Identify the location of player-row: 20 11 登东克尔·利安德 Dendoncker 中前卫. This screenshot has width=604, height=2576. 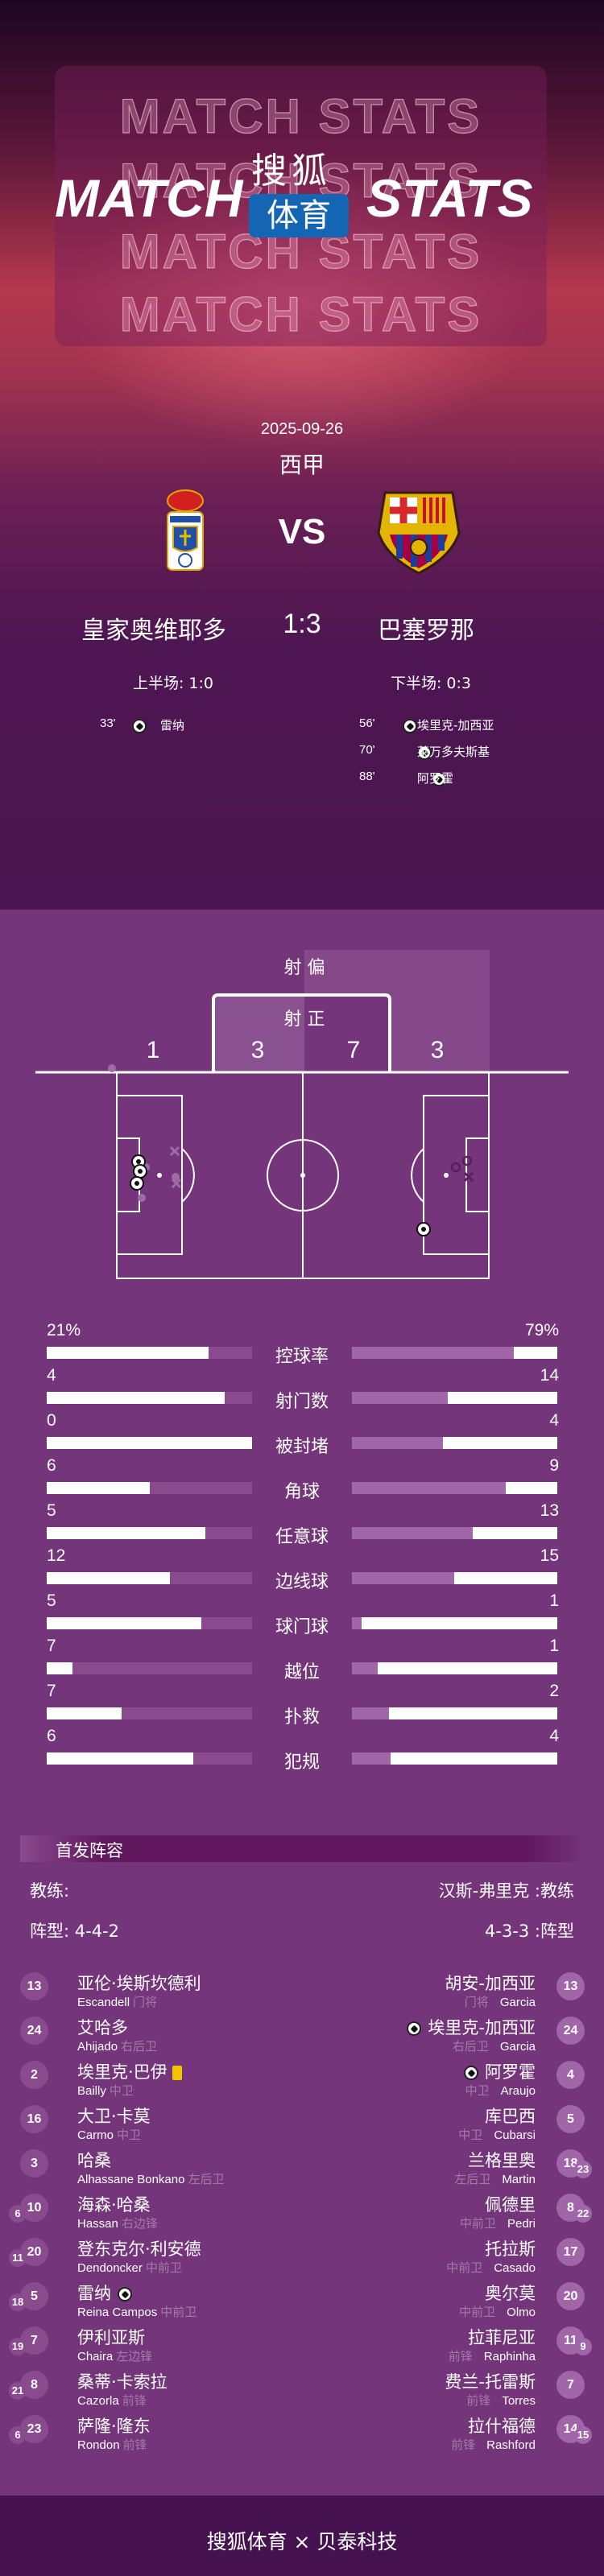
(302, 2260).